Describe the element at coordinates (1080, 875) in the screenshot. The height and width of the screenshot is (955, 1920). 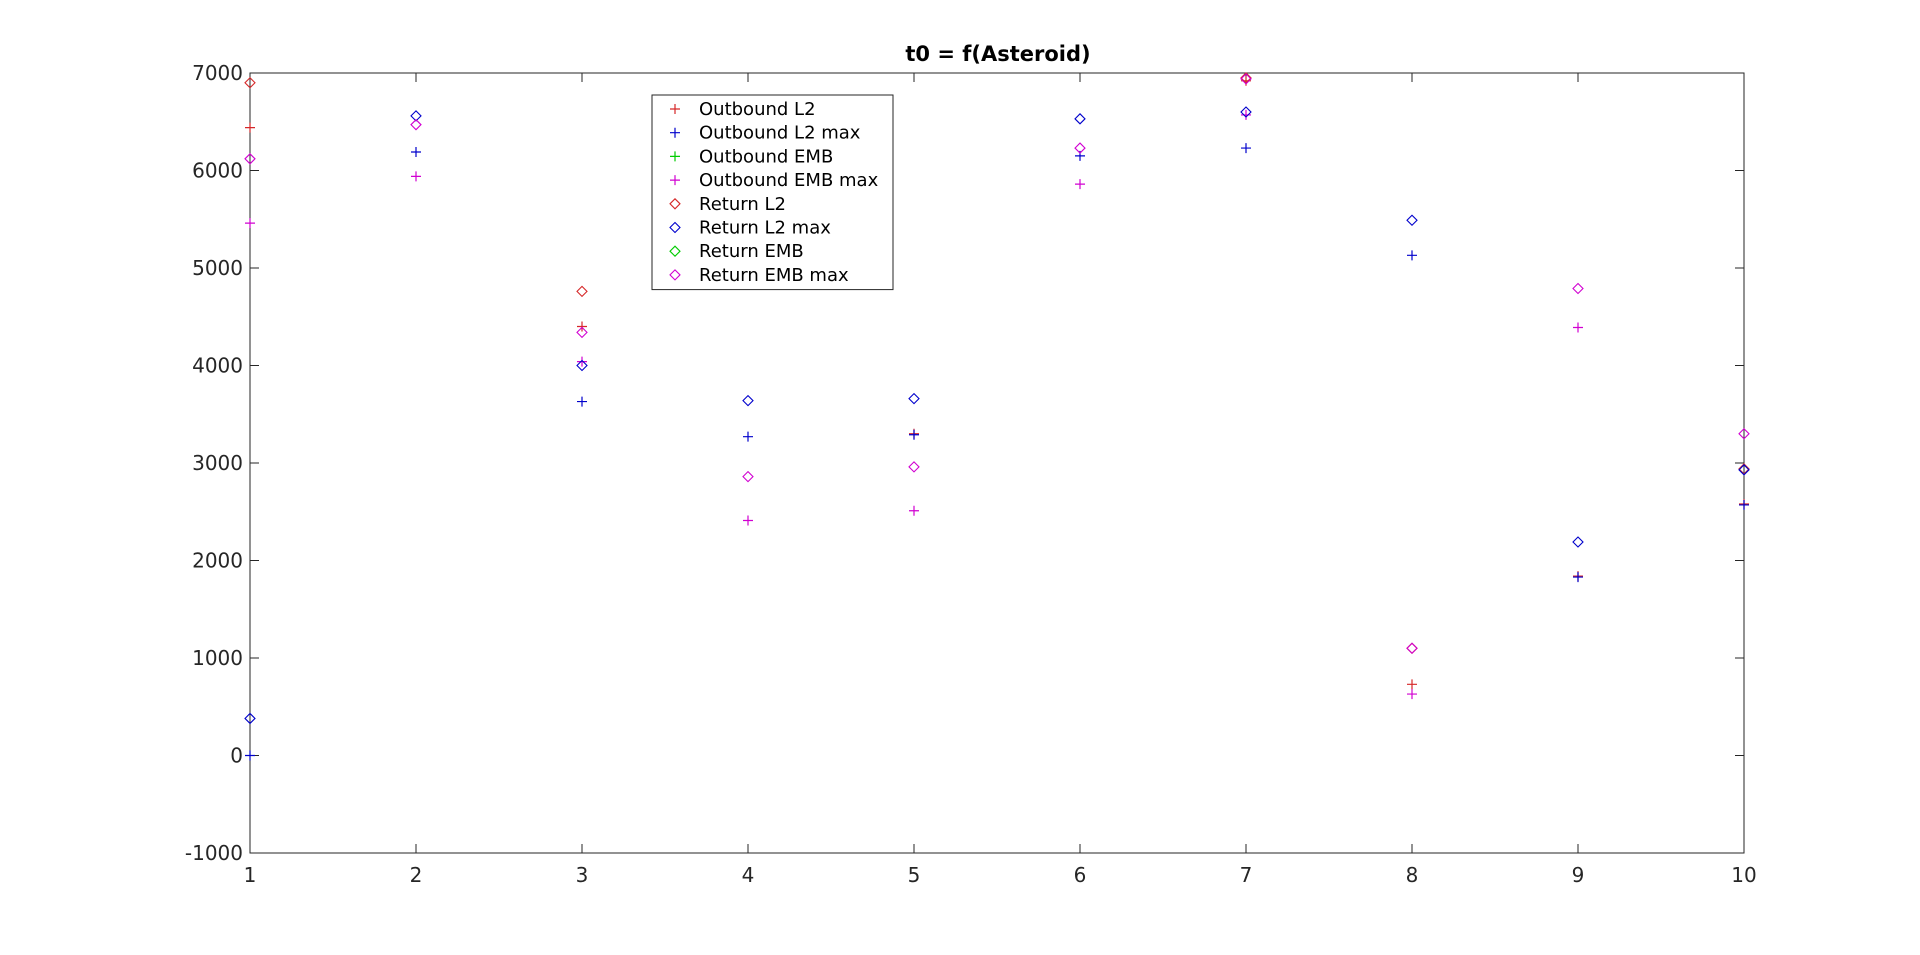
I see `x-tick-label: 6` at that location.